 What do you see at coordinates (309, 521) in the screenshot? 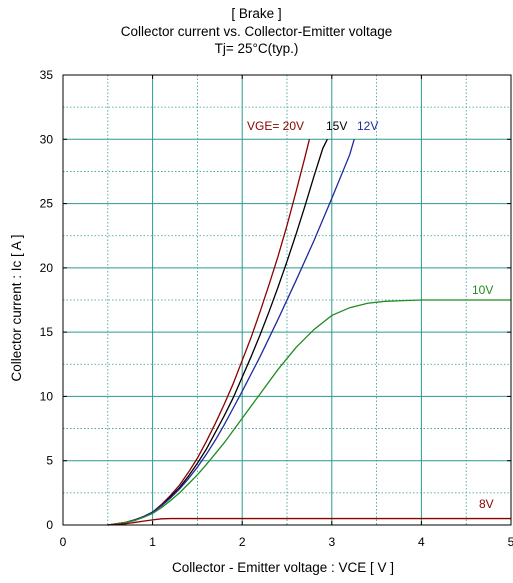
I see `series-line-8v` at bounding box center [309, 521].